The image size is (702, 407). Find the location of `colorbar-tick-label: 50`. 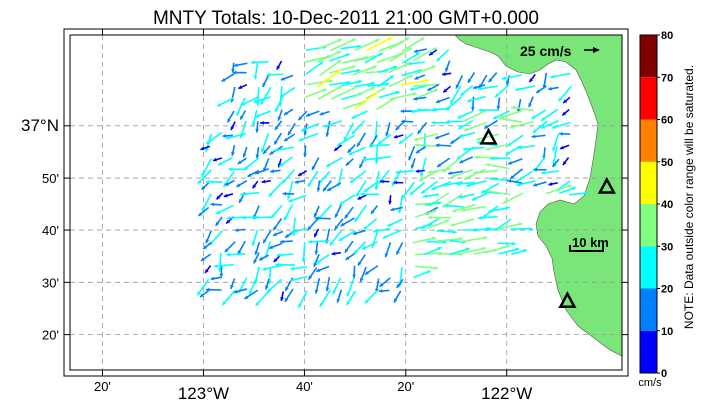

colorbar-tick-label: 50 is located at coordinates (667, 163).